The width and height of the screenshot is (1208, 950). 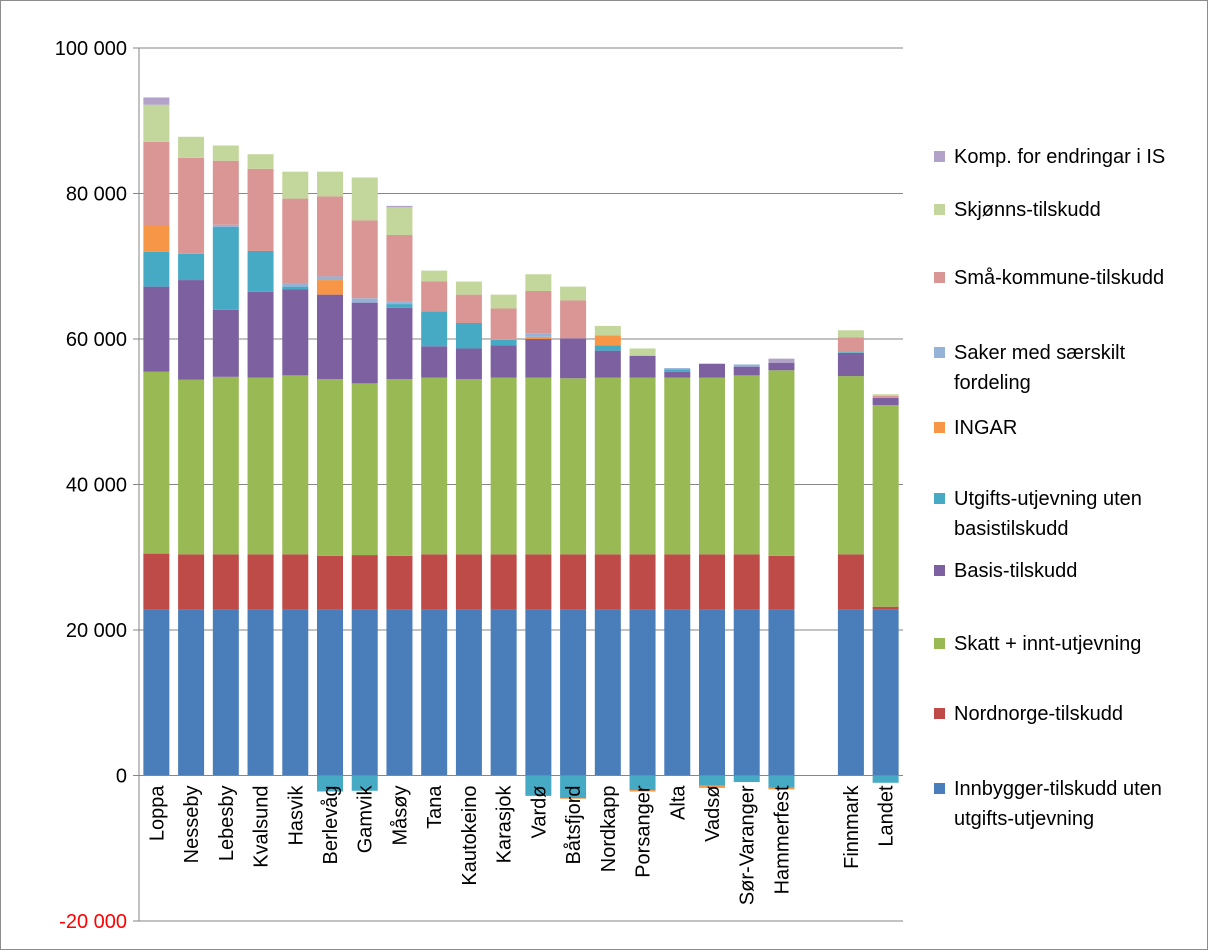 What do you see at coordinates (157, 813) in the screenshot?
I see `x-tick-label: Loppa` at bounding box center [157, 813].